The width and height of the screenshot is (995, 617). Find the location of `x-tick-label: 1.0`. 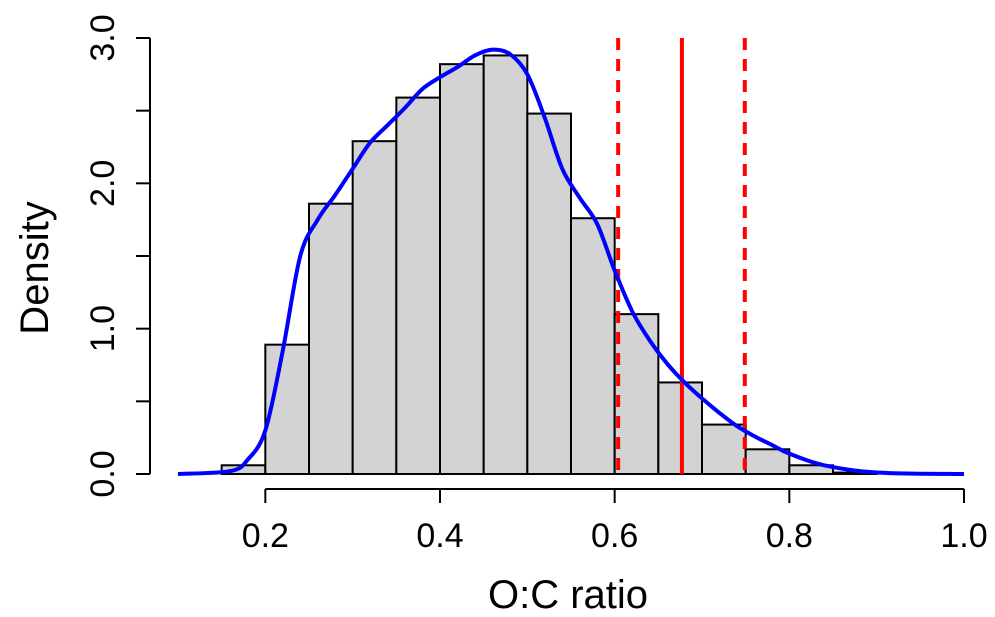

x-tick-label: 1.0 is located at coordinates (963, 536).